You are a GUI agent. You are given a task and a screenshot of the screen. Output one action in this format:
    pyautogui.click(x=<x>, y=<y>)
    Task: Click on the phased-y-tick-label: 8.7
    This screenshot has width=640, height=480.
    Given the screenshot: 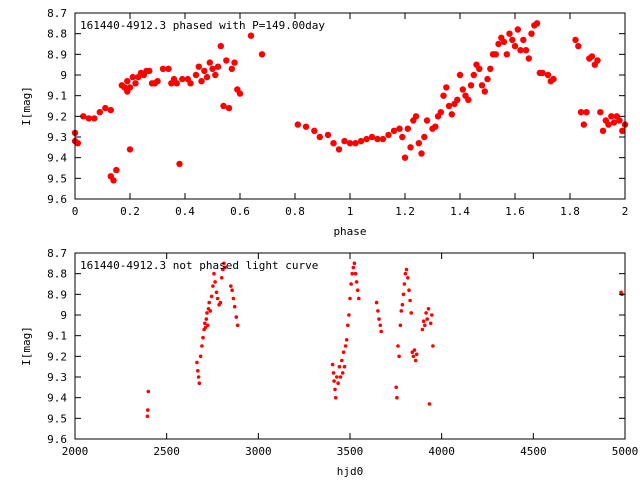 What is the action you would take?
    pyautogui.click(x=57, y=13)
    